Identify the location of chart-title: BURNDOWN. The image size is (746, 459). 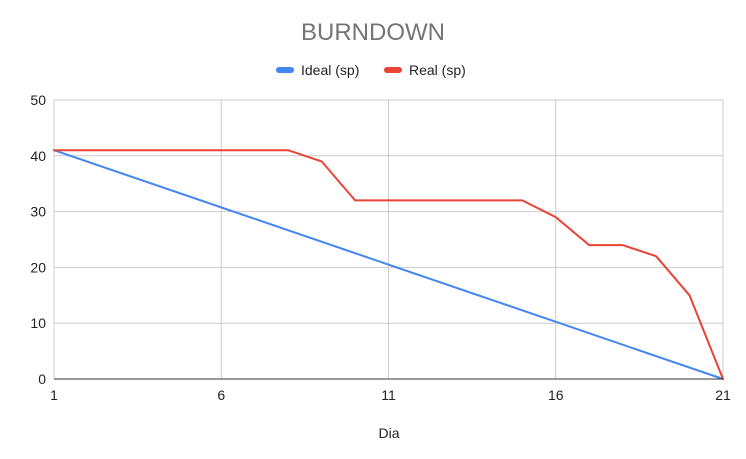
(373, 32).